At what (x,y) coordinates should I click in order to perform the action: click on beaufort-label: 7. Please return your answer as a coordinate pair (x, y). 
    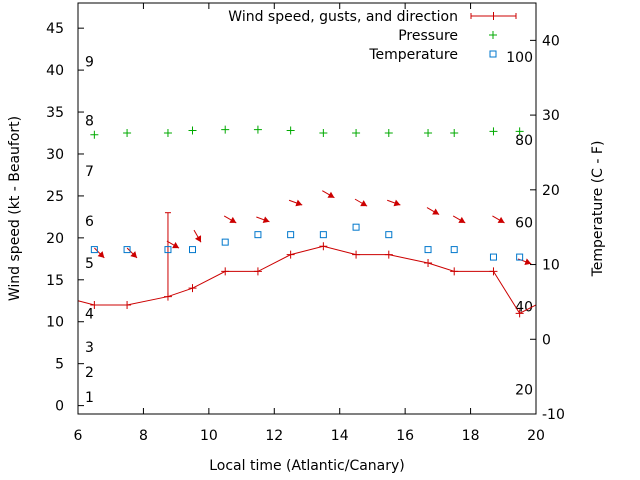
    Looking at the image, I should click on (89, 172).